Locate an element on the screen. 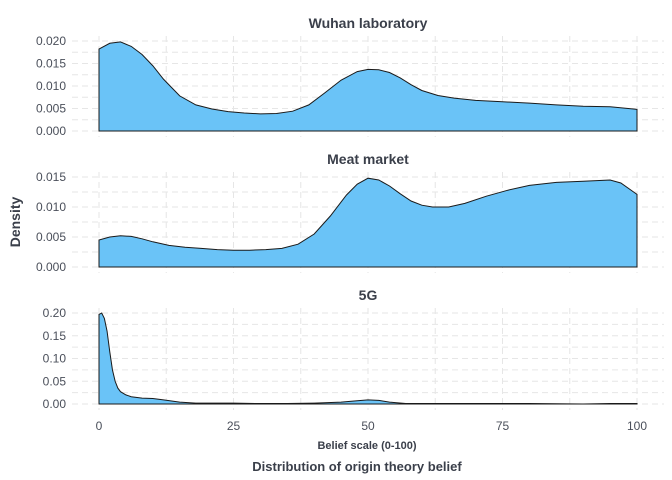  x-tick-label: 50 is located at coordinates (368, 426).